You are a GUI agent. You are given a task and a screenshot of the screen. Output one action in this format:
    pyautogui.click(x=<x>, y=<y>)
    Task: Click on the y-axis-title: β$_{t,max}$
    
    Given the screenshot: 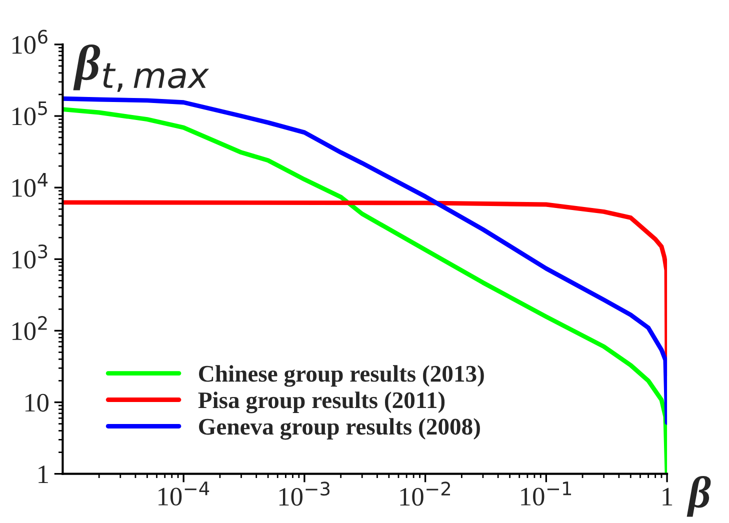 What is the action you would take?
    pyautogui.click(x=141, y=68)
    